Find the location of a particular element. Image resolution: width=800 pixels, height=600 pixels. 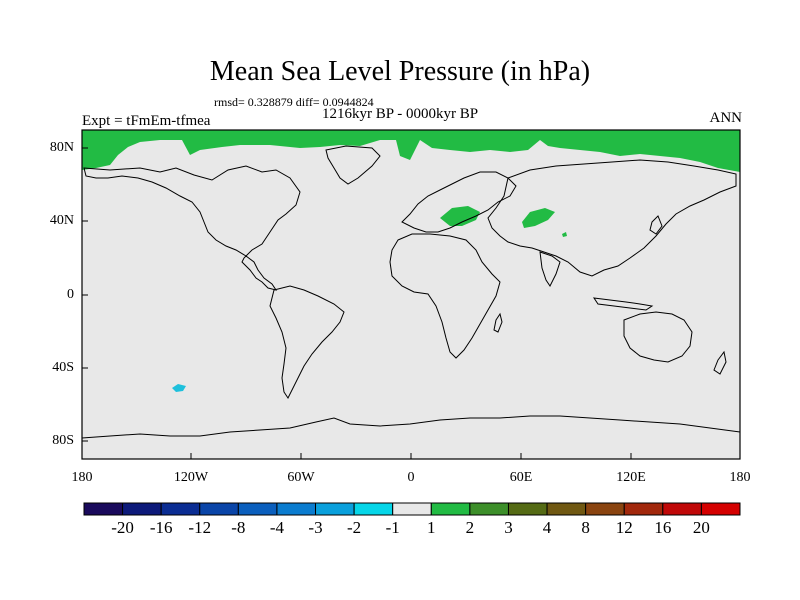

stats-line: rmsd= 0.328879 diff= 0.0944824 is located at coordinates (294, 102).